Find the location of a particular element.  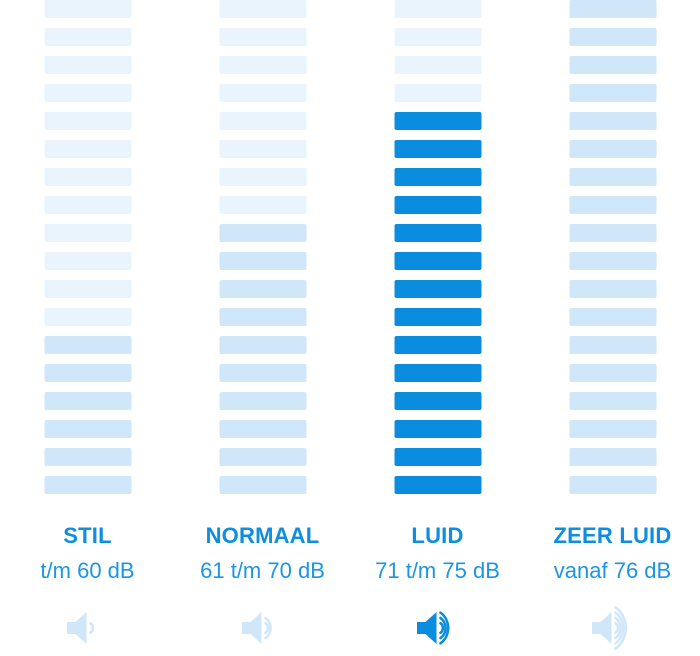

category-name-luid: LUID is located at coordinates (437, 535).